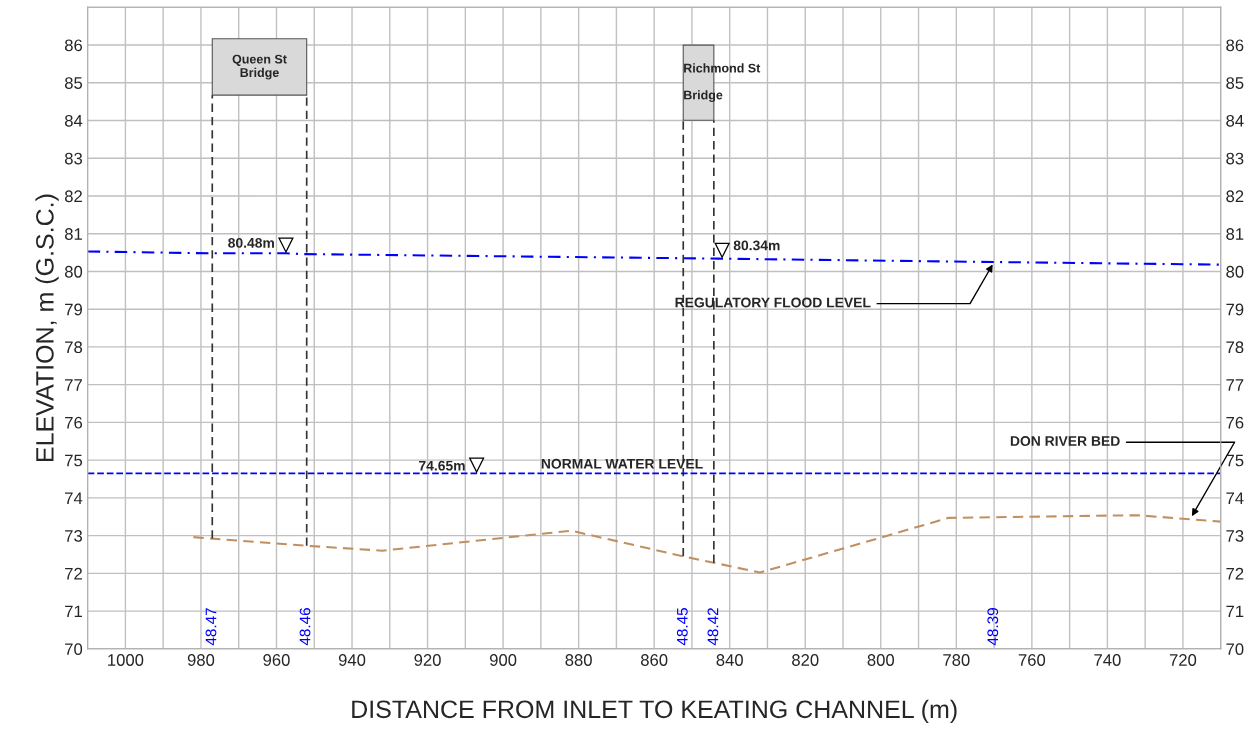 This screenshot has width=1252, height=729. I want to click on y-tick-label: 86, so click(73, 45).